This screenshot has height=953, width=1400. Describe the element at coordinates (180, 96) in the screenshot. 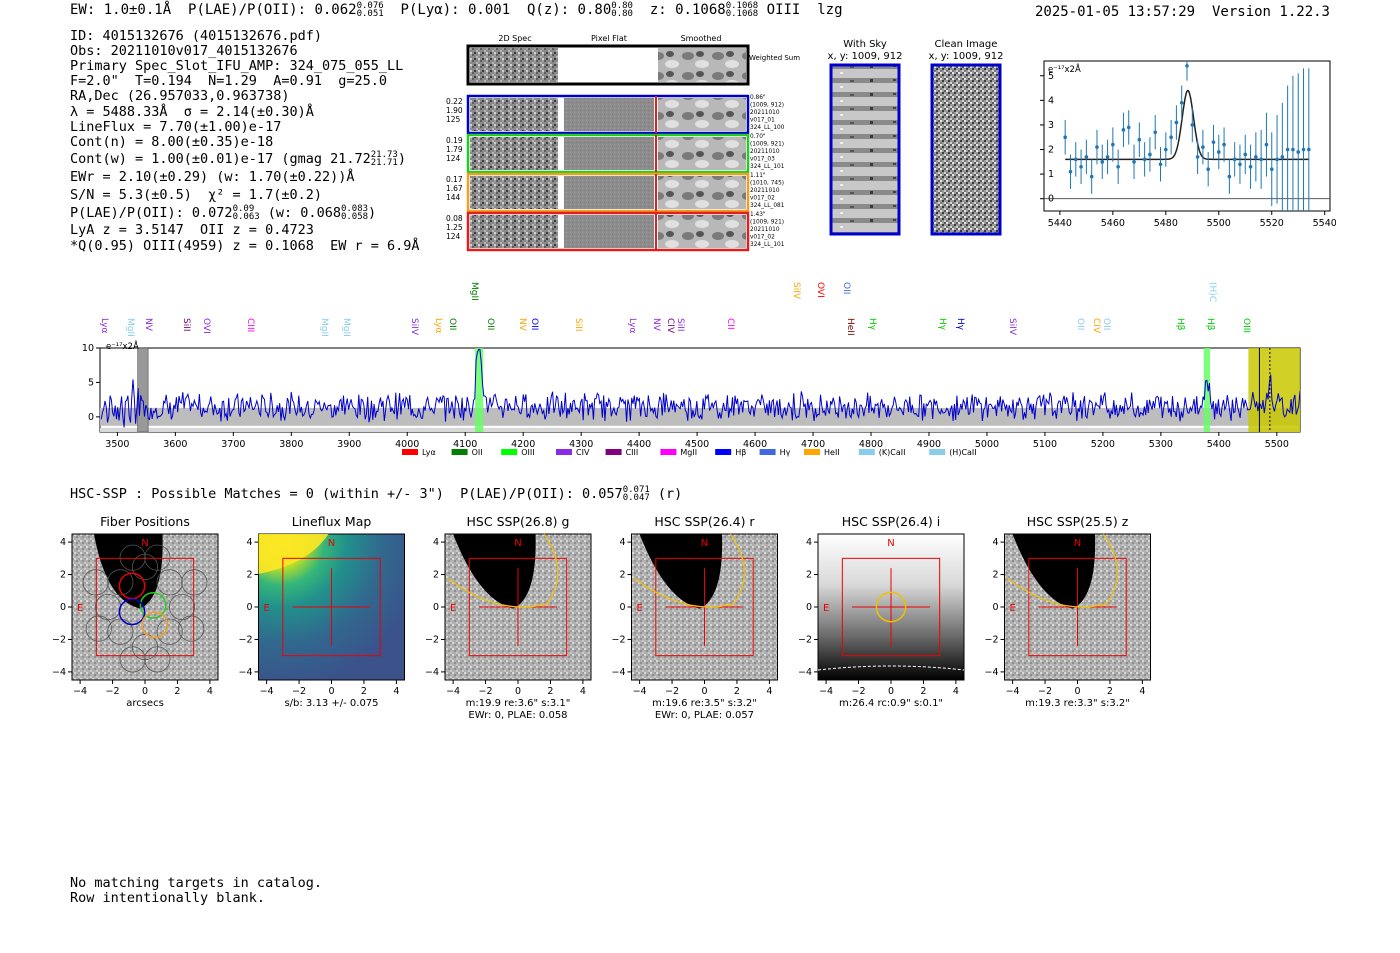

I see `info-radec: RA,Dec (26.957033,0.963738)` at that location.